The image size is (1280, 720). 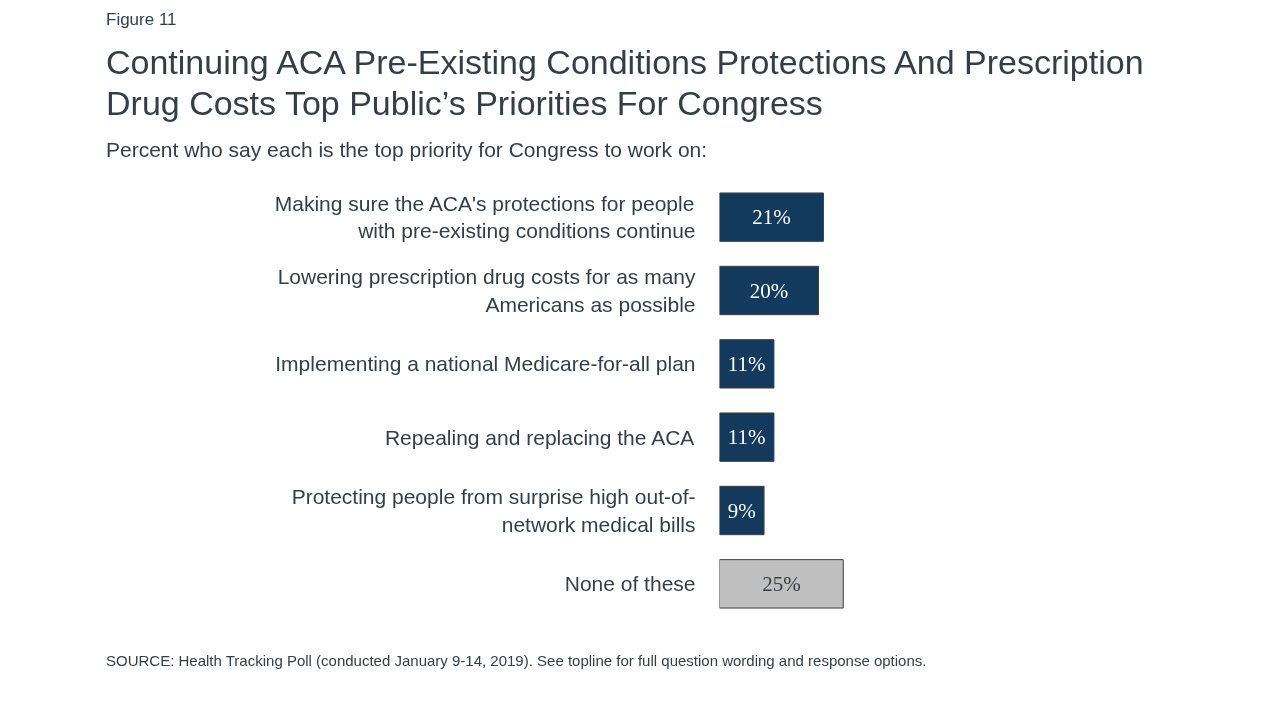 I want to click on y-tick-label: Protecting people from surprise high out-of-network medical bills, so click(x=493, y=510).